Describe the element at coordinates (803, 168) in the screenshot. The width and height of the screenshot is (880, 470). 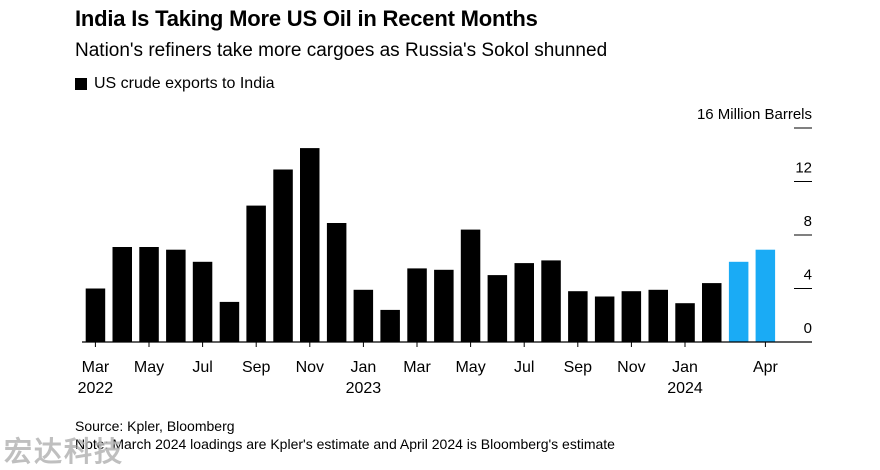
I see `y-tick-label: 12` at that location.